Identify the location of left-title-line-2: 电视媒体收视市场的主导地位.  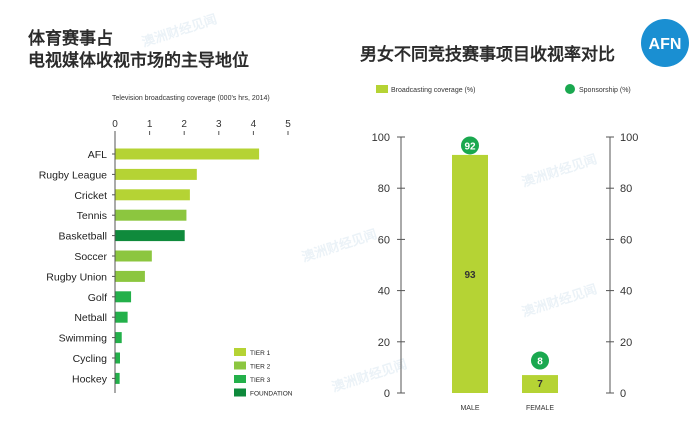
(138, 61).